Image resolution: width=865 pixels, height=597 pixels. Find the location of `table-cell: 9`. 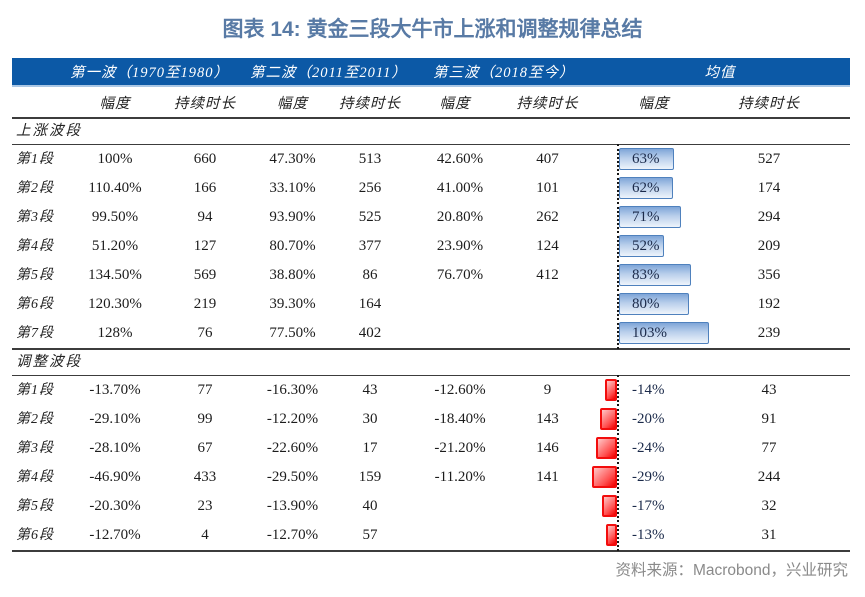

table-cell: 9 is located at coordinates (547, 390).